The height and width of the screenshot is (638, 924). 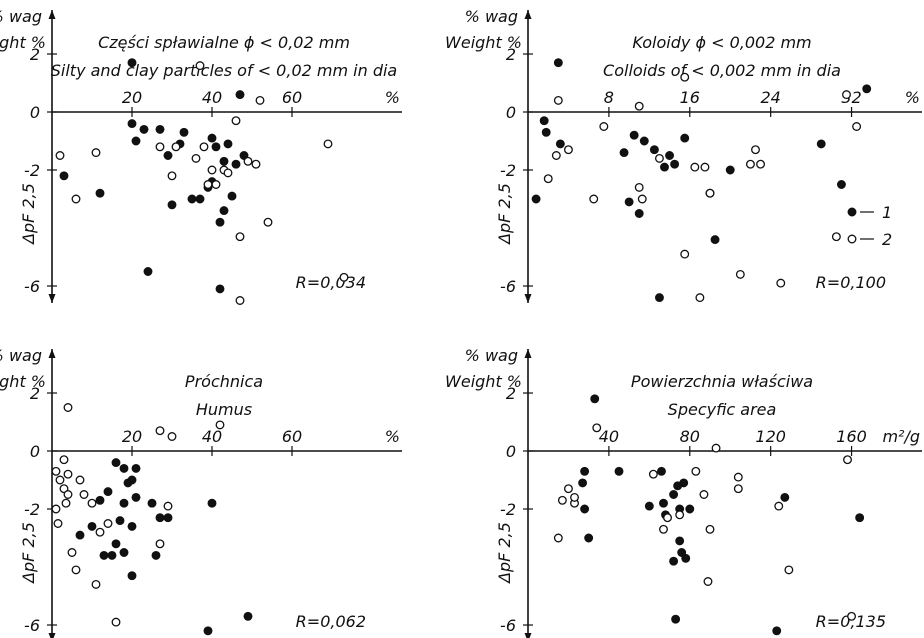 I want to click on x-tick-label: 8, so click(x=609, y=97).